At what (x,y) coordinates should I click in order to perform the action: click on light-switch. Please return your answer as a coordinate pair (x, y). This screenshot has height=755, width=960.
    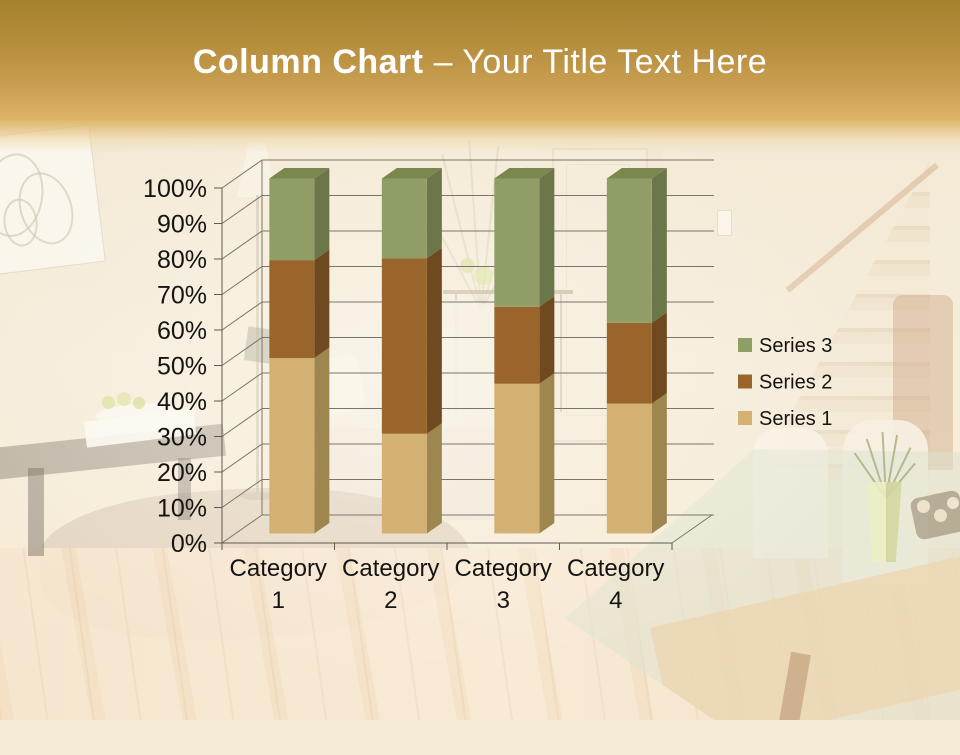
    Looking at the image, I should click on (724, 223).